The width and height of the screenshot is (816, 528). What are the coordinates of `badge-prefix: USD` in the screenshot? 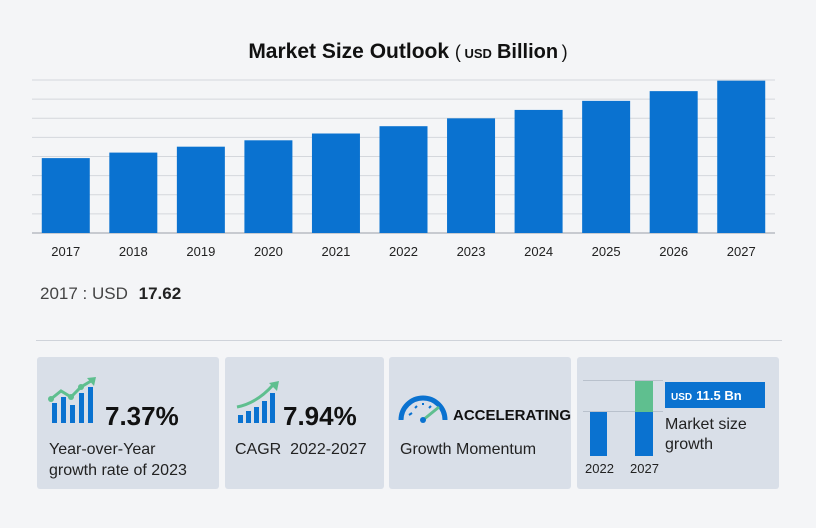 It's located at (682, 397).